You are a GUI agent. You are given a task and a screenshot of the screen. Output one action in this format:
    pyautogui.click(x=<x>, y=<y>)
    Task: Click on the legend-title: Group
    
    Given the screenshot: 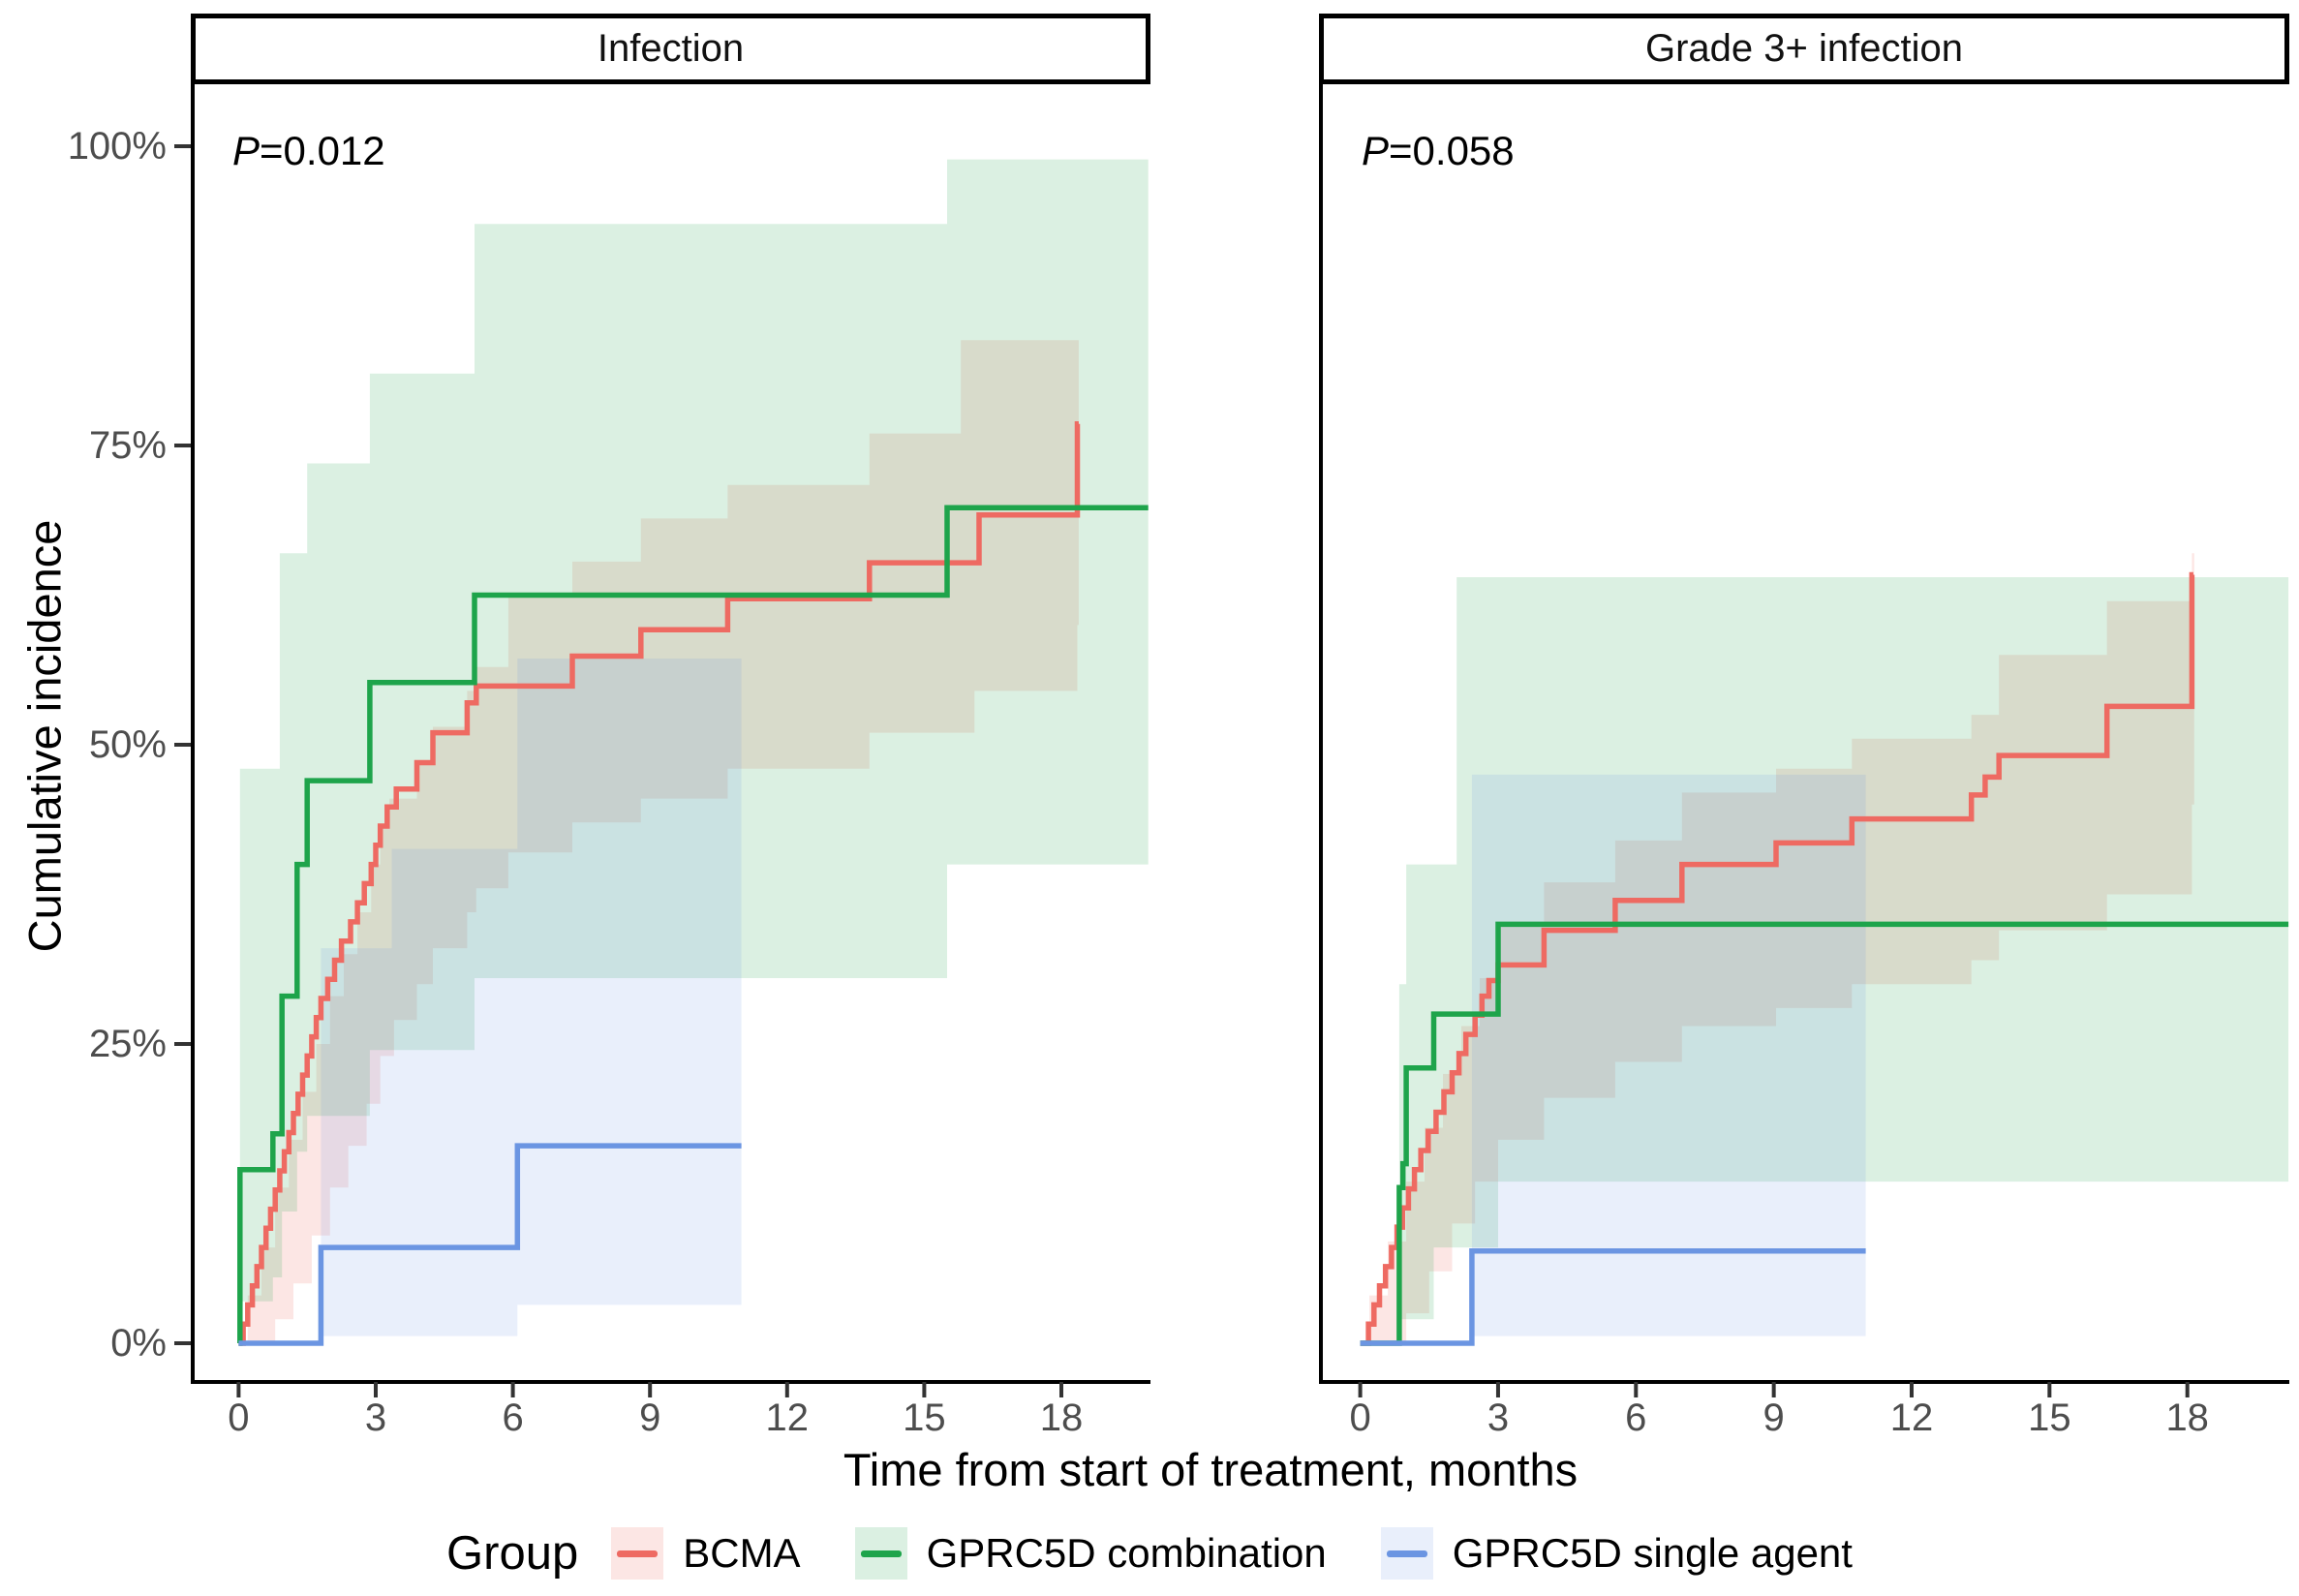 What is the action you would take?
    pyautogui.click(x=512, y=1553)
    